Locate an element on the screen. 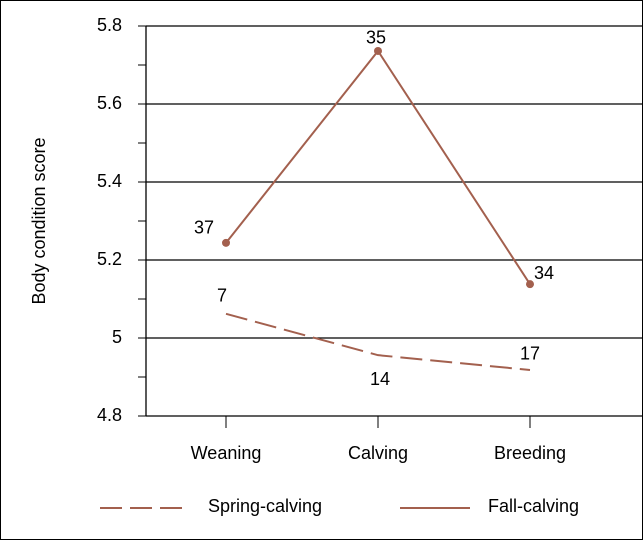 This screenshot has width=644, height=541. y-tick-label: 5.6 is located at coordinates (109, 103).